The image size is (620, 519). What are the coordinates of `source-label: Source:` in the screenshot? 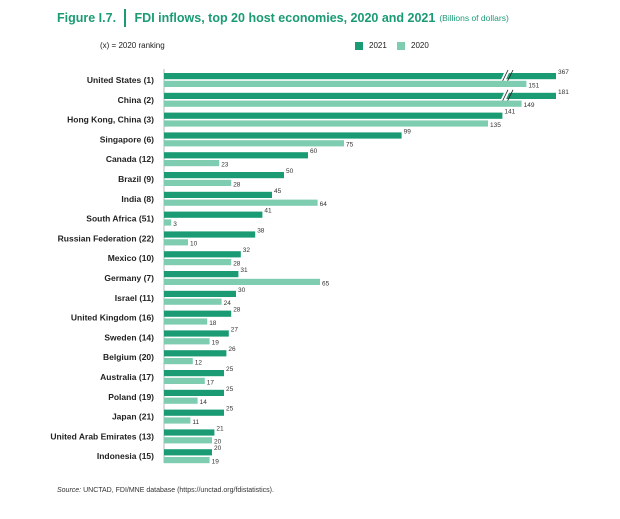 It's located at (69, 490).